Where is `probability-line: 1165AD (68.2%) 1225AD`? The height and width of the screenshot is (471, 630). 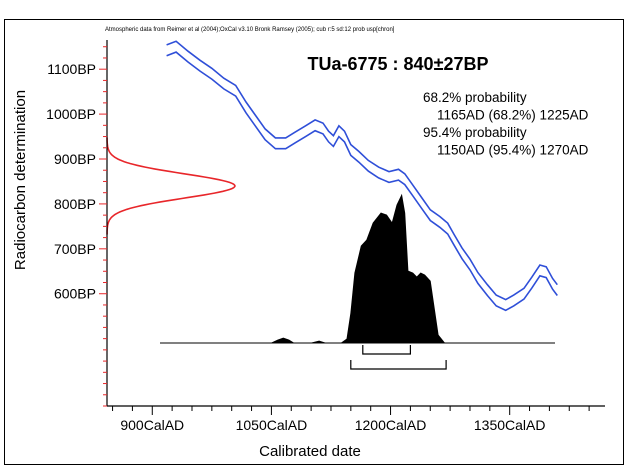
probability-line: 1165AD (68.2%) 1225AD is located at coordinates (513, 115).